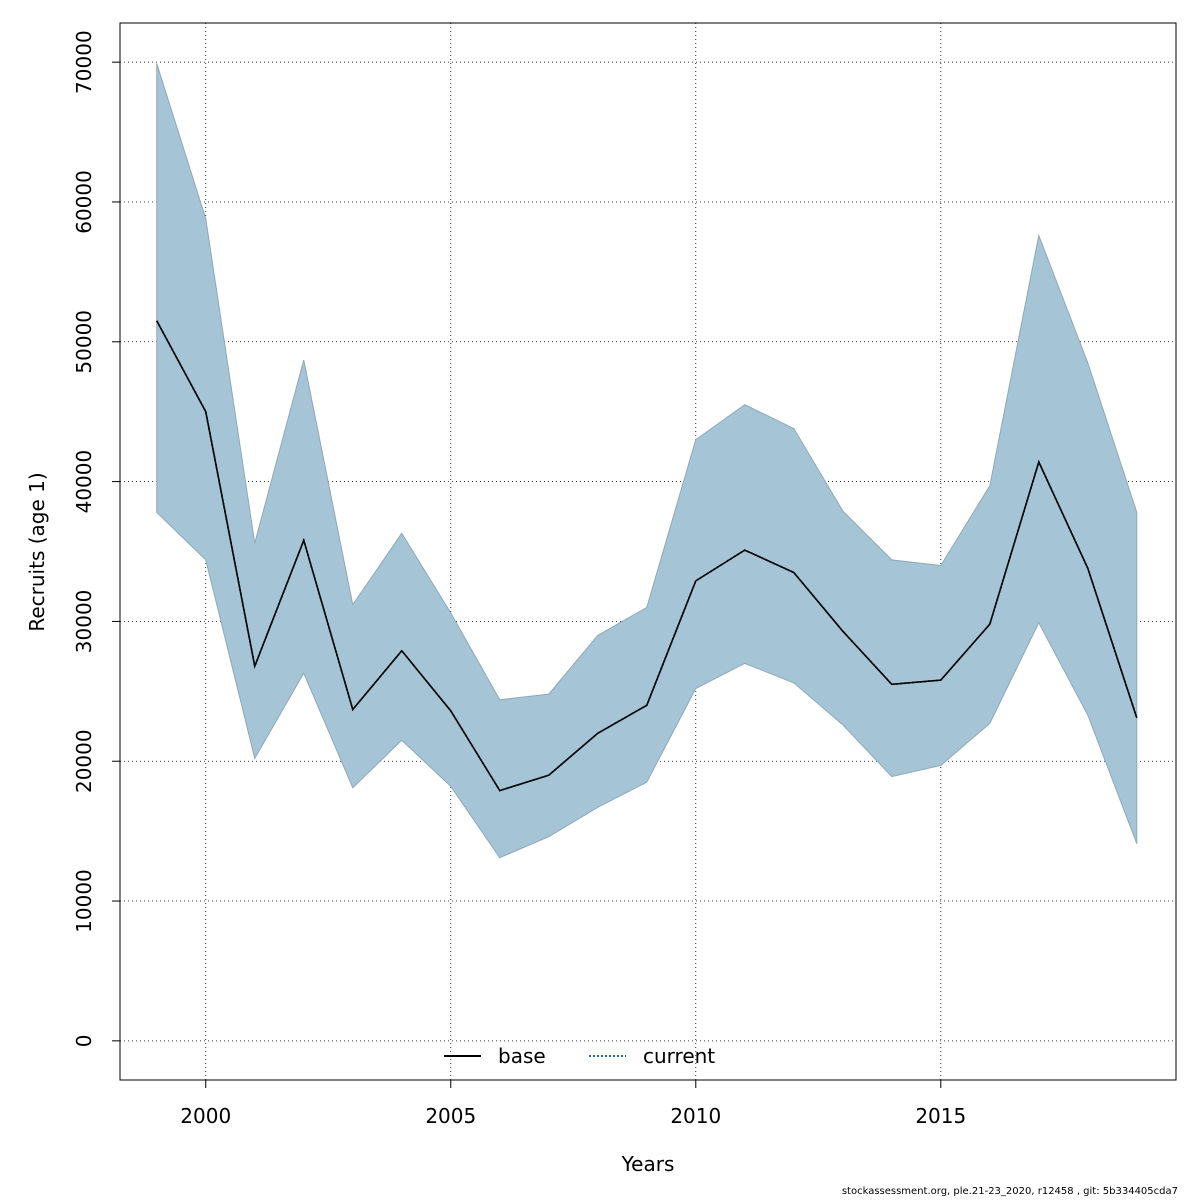 This screenshot has width=1200, height=1200. Describe the element at coordinates (522, 1056) in the screenshot. I see `legend-label-base: base` at that location.